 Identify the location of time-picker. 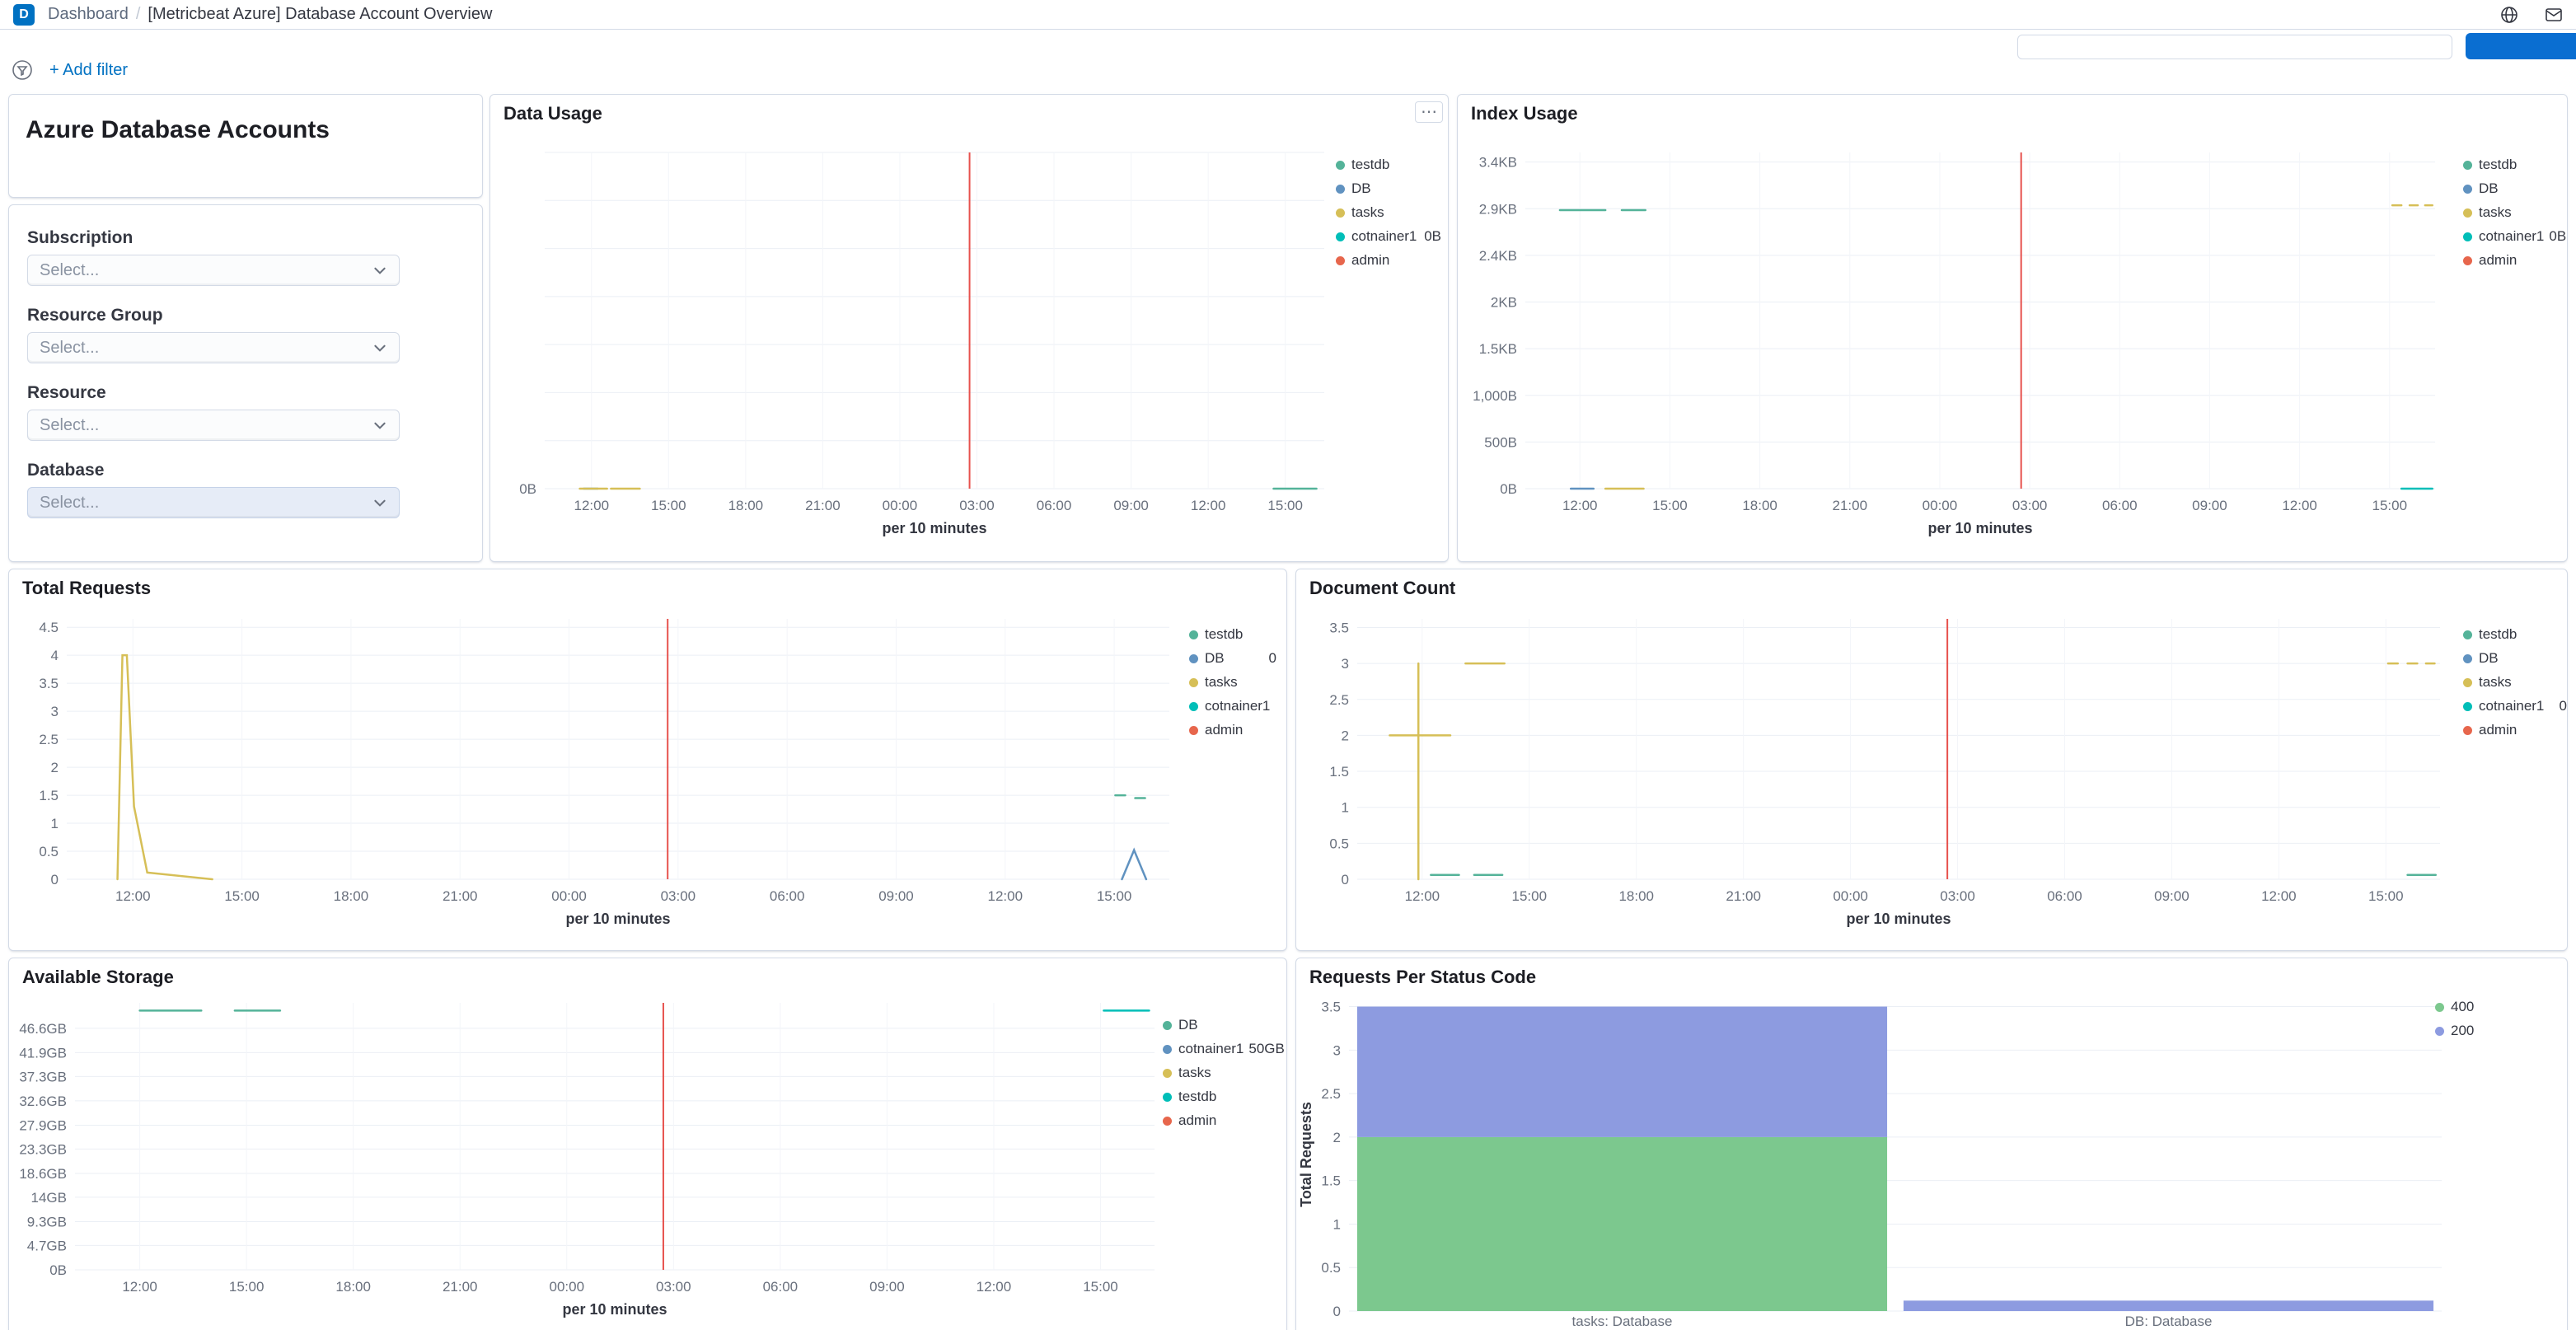
(2234, 47).